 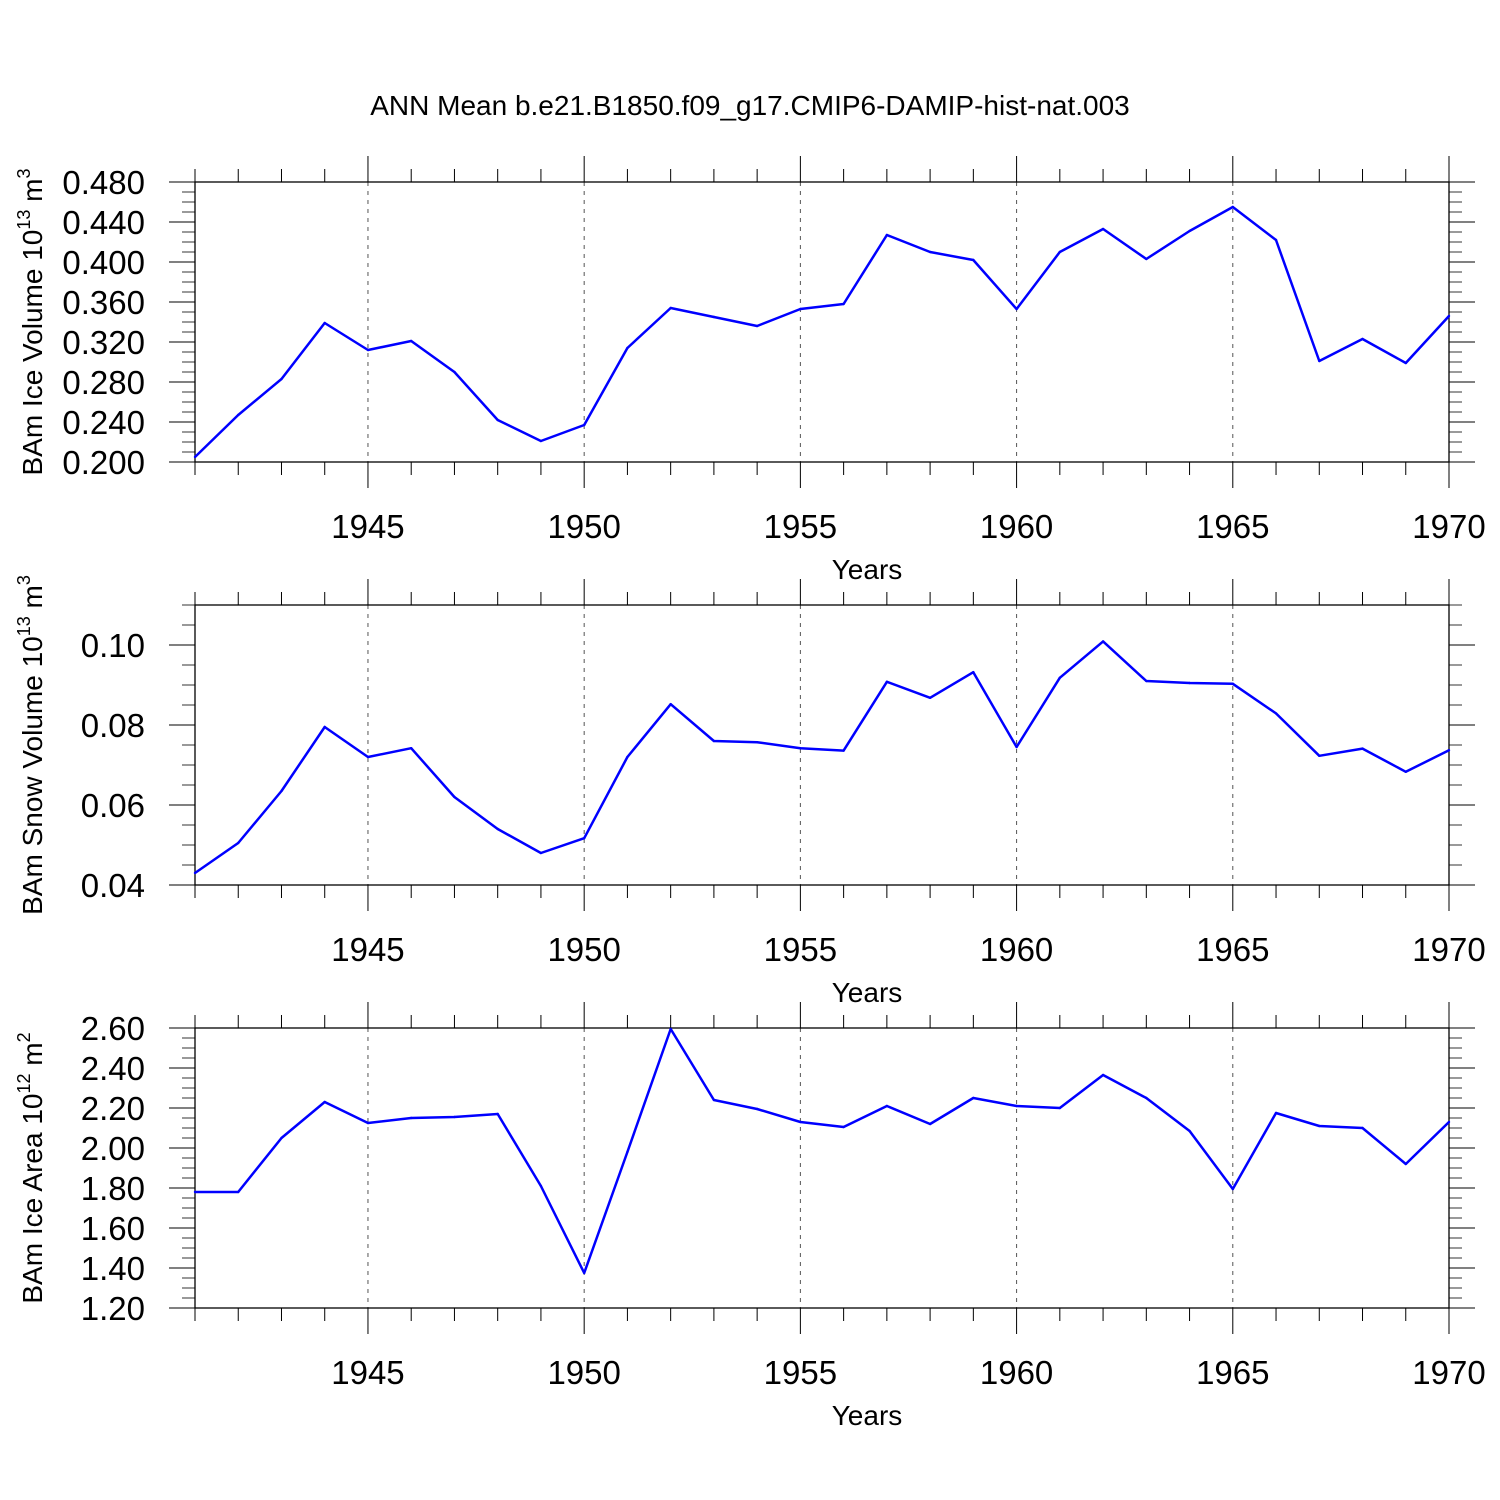 What do you see at coordinates (113, 805) in the screenshot?
I see `y-tick-label: 0.06` at bounding box center [113, 805].